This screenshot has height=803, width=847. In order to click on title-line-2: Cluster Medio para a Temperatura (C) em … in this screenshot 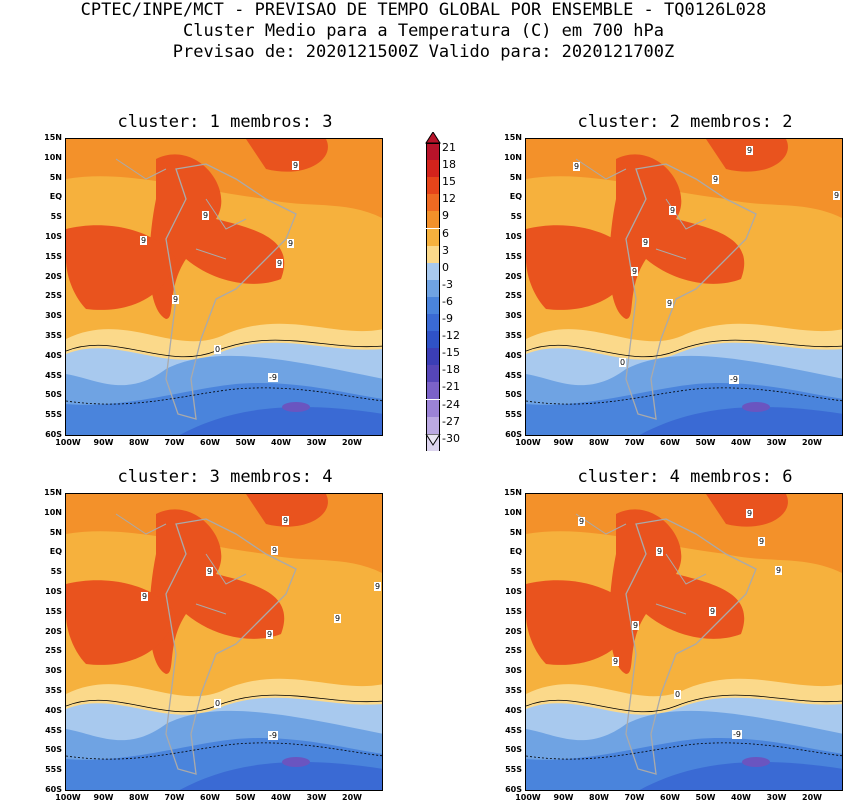, I will do `click(423, 31)`.